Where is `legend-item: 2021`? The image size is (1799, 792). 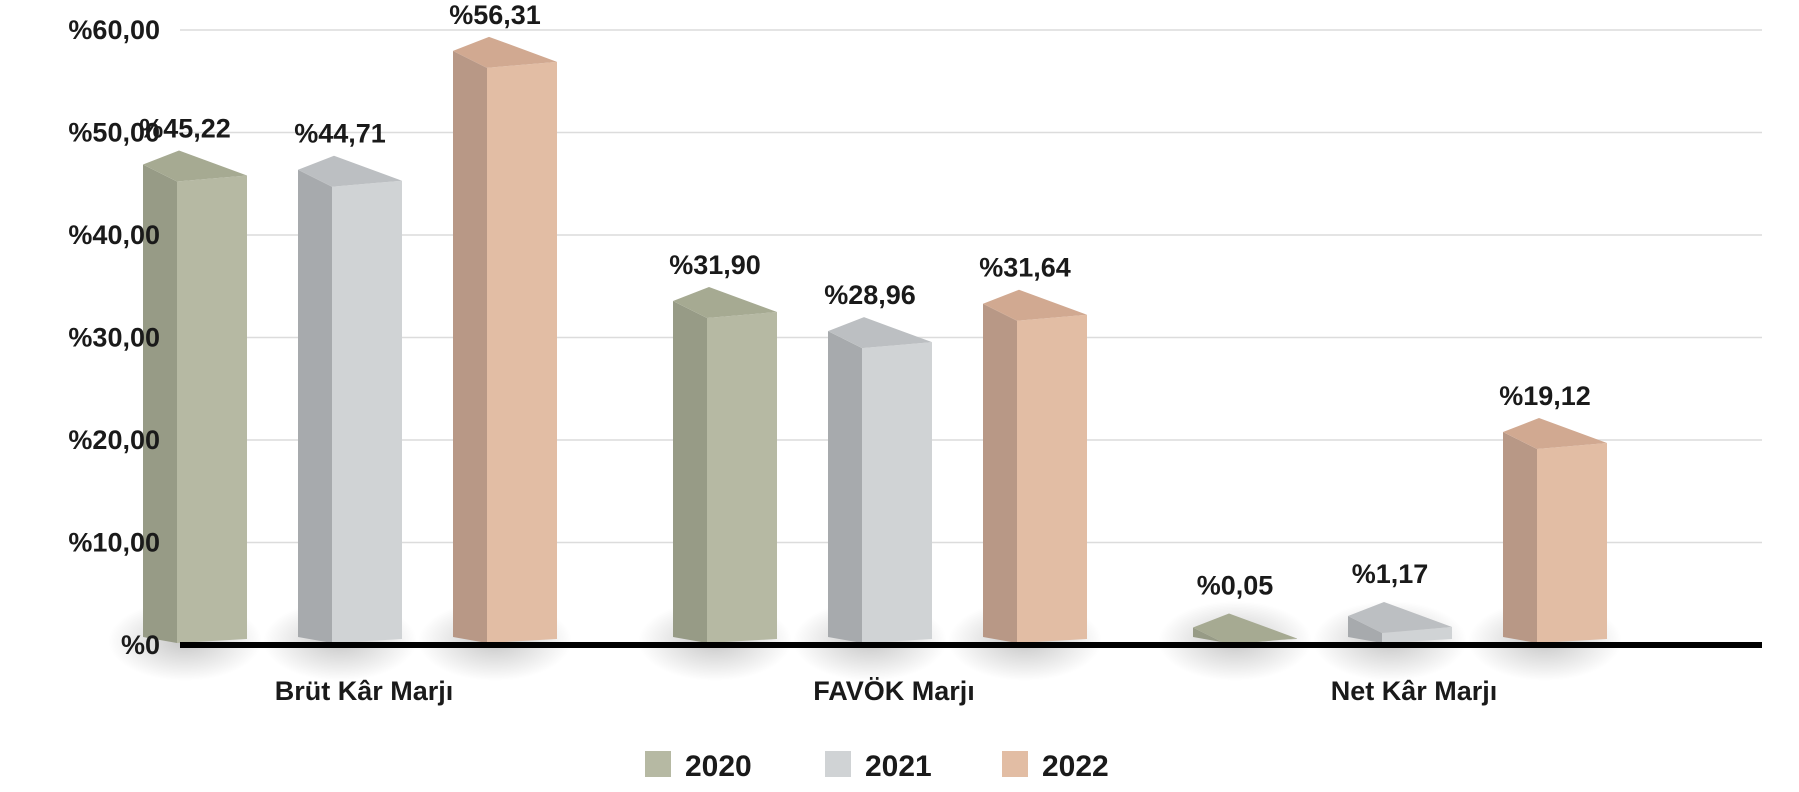
legend-item: 2021 is located at coordinates (878, 766).